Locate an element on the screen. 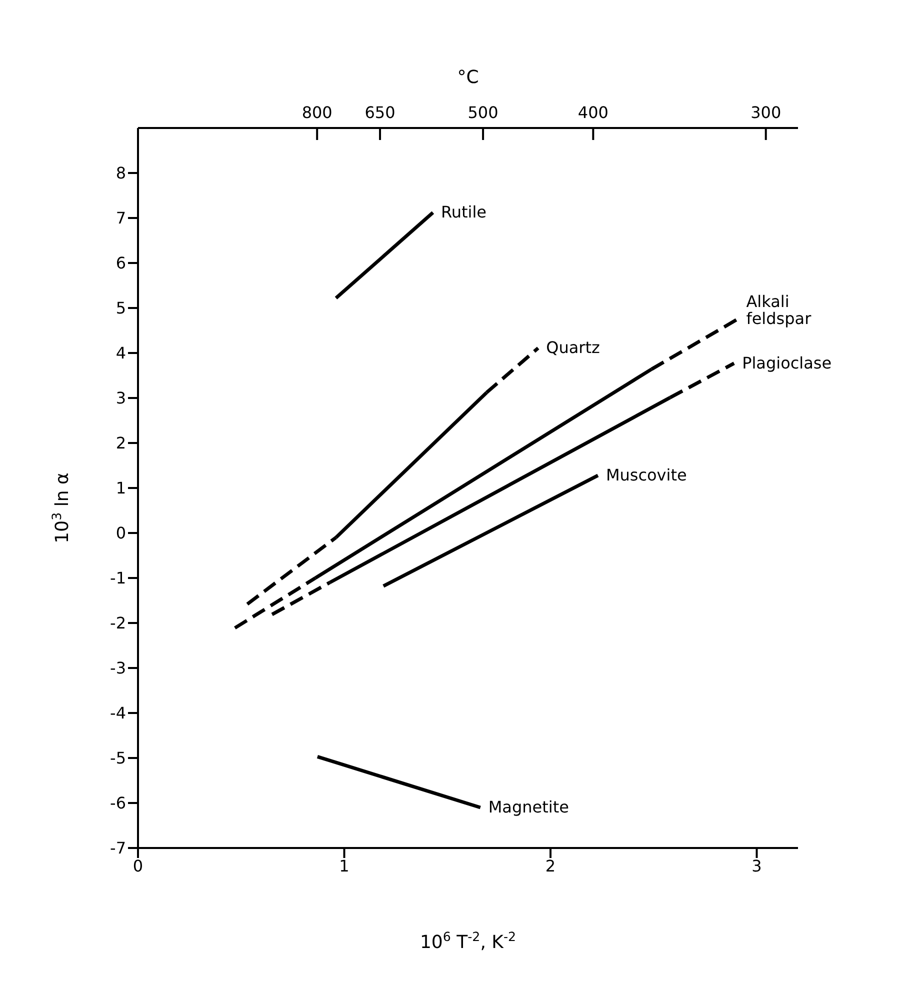  y-tick-label: 5 is located at coordinates (121, 308).